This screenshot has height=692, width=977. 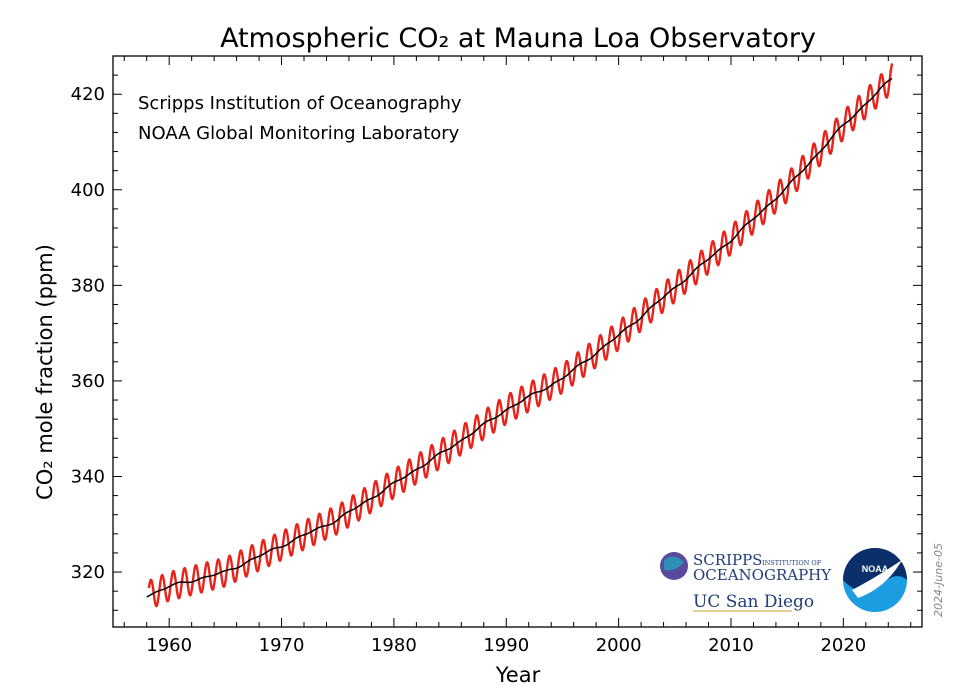 What do you see at coordinates (88, 190) in the screenshot?
I see `y-tick-label: 400` at bounding box center [88, 190].